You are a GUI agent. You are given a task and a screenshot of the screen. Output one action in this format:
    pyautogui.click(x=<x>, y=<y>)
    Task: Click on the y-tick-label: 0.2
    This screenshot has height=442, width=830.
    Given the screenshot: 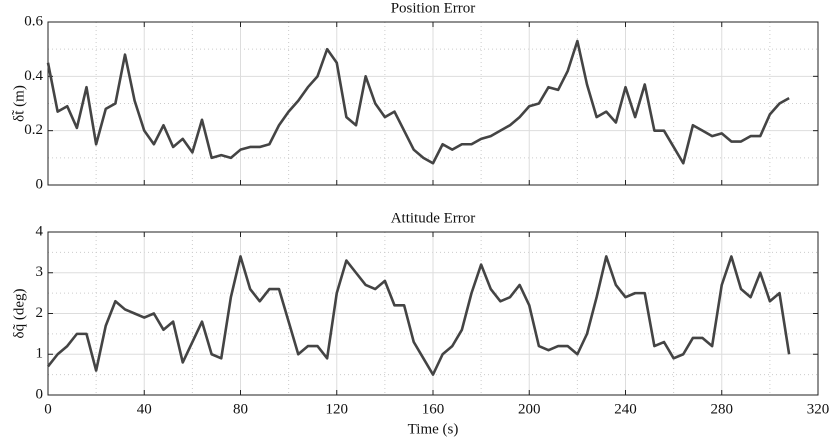 What is the action you would take?
    pyautogui.click(x=33, y=130)
    